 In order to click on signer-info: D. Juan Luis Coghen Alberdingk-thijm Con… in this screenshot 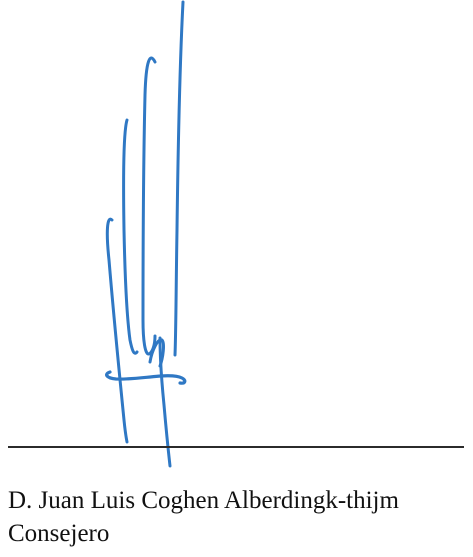, I will do `click(239, 517)`.